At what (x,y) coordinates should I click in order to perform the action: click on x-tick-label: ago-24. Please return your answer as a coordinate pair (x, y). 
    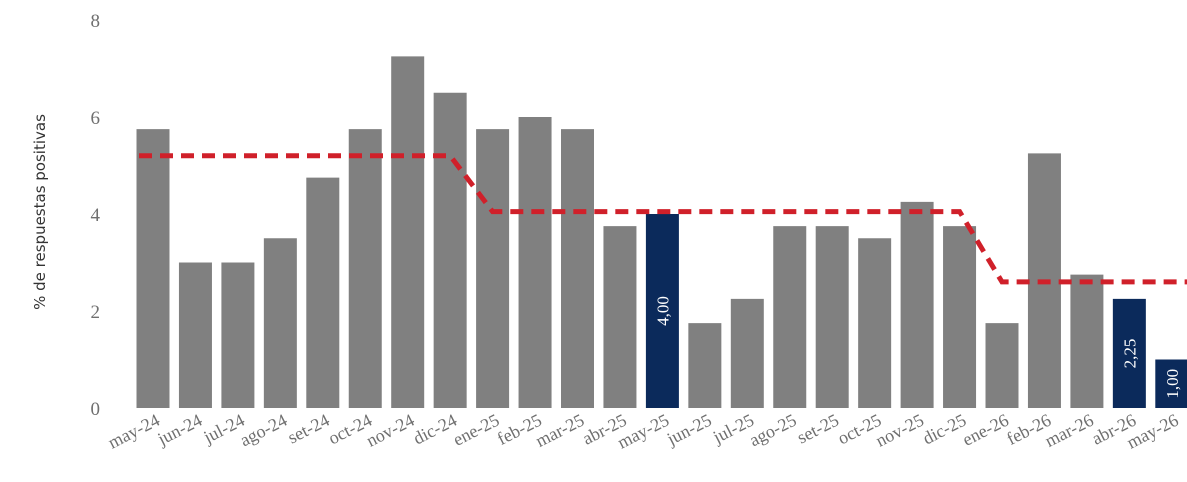
    Looking at the image, I should click on (264, 430).